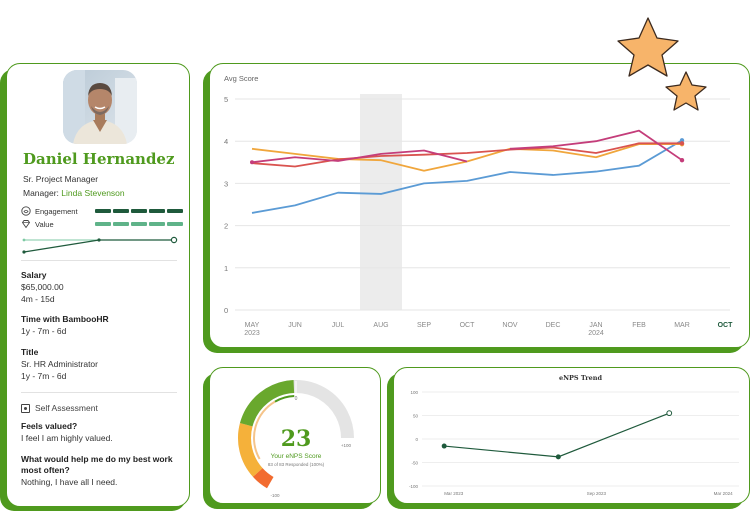 This screenshot has height=514, width=750. Describe the element at coordinates (252, 325) in the screenshot. I see `x-tick-label: MAY` at that location.